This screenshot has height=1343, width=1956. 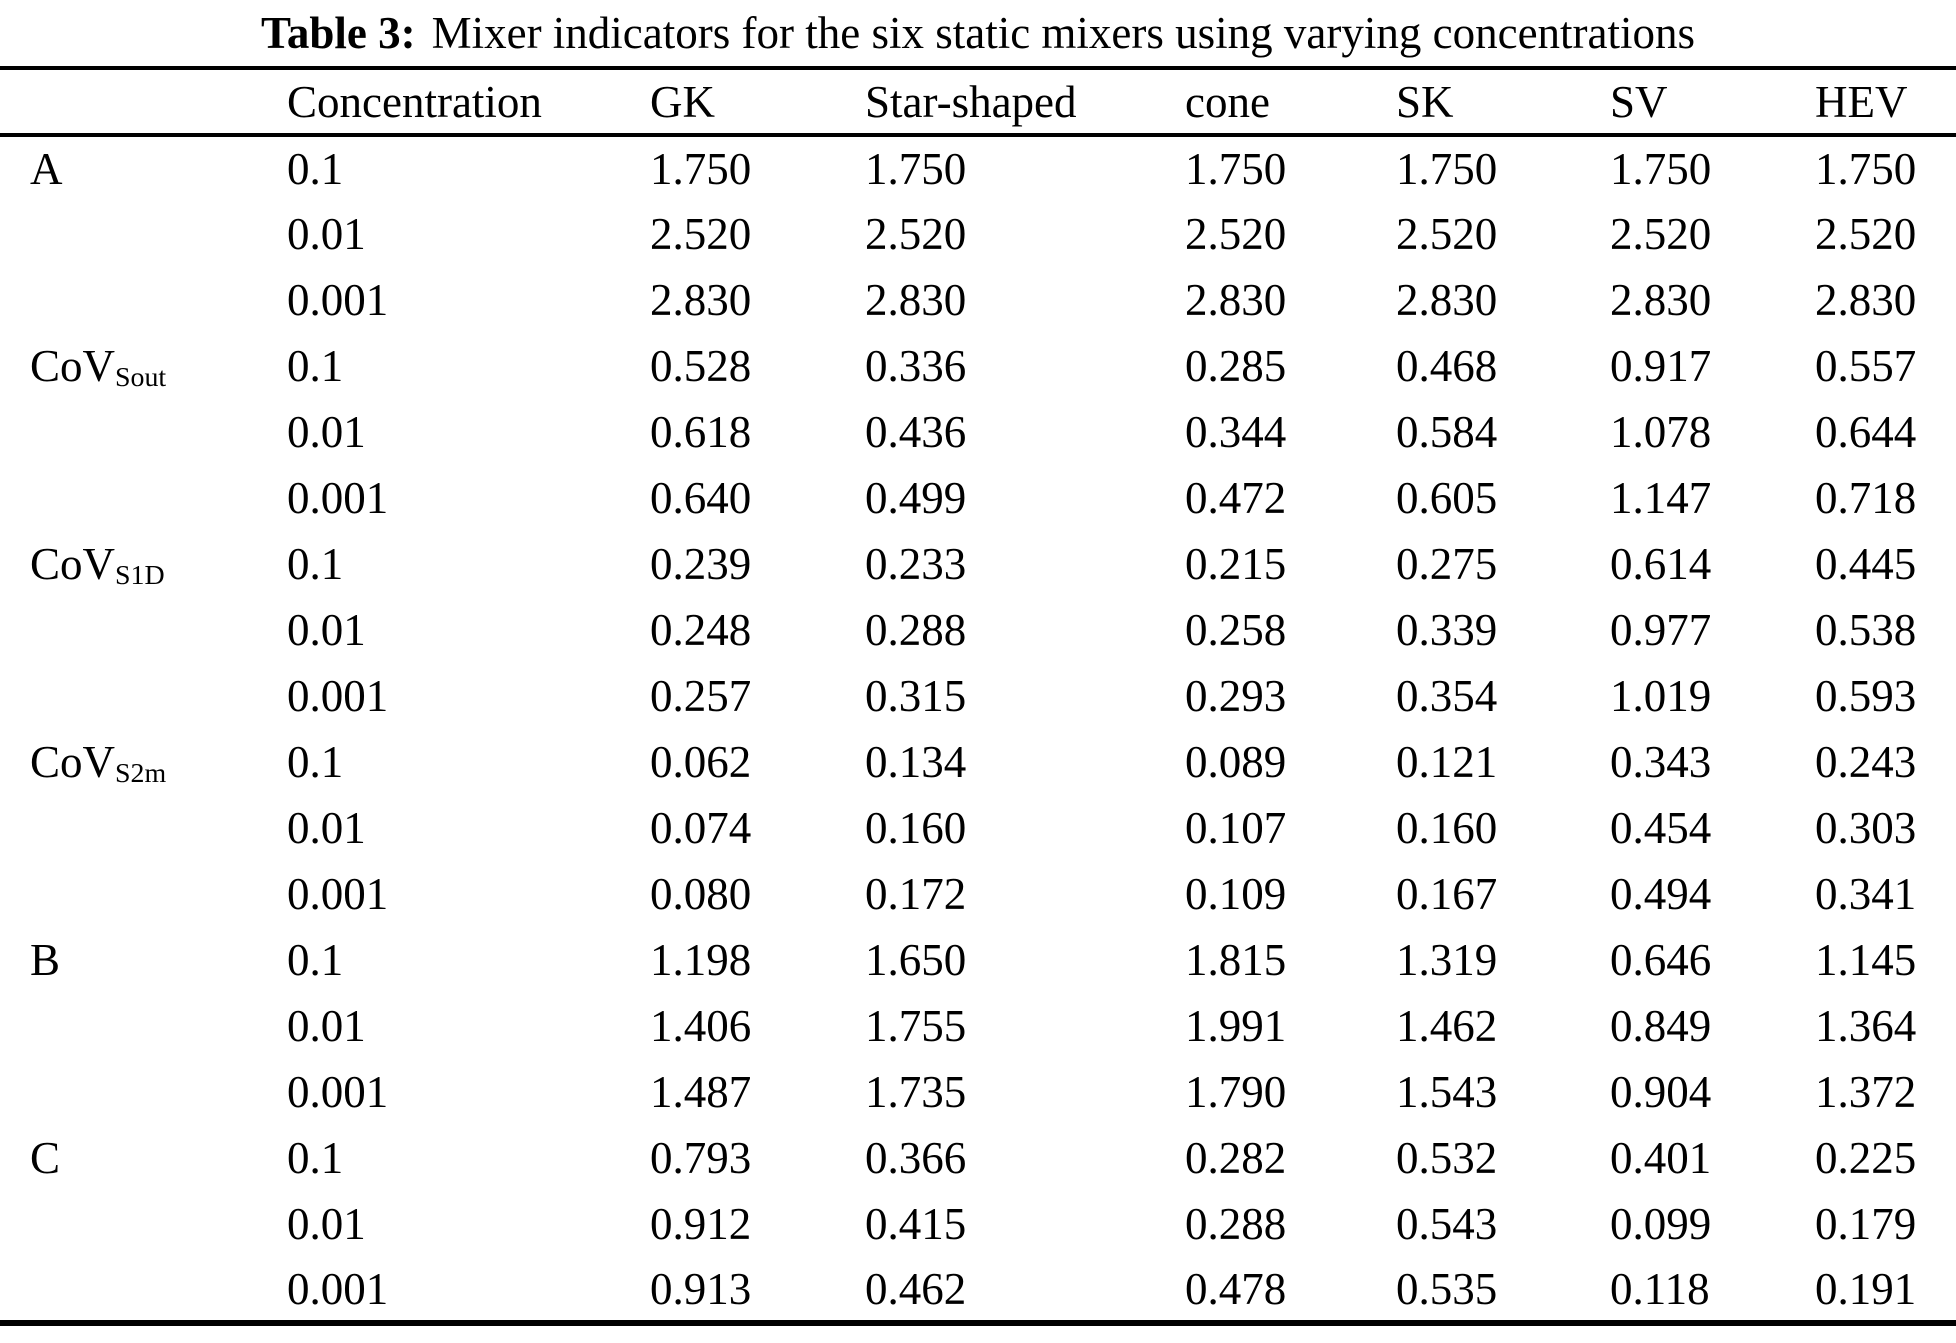 I want to click on row-group-label-cell: CoVS2m, so click(x=143, y=762).